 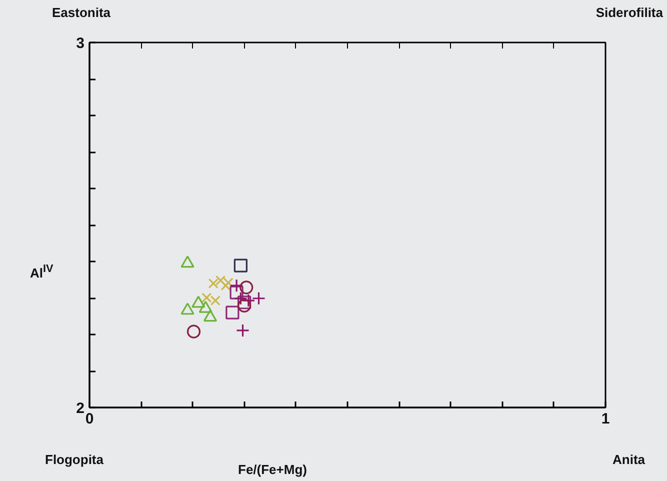 What do you see at coordinates (605, 419) in the screenshot?
I see `x-tick-label: 1` at bounding box center [605, 419].